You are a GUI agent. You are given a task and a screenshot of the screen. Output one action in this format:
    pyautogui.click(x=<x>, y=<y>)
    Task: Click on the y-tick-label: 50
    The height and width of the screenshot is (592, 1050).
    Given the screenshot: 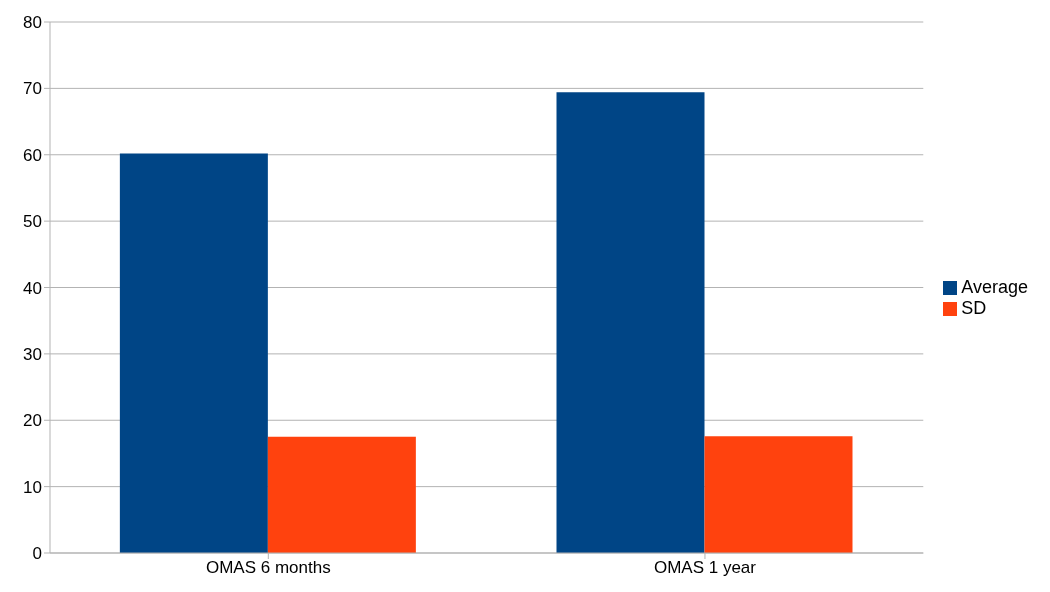 What is the action you would take?
    pyautogui.click(x=32, y=222)
    